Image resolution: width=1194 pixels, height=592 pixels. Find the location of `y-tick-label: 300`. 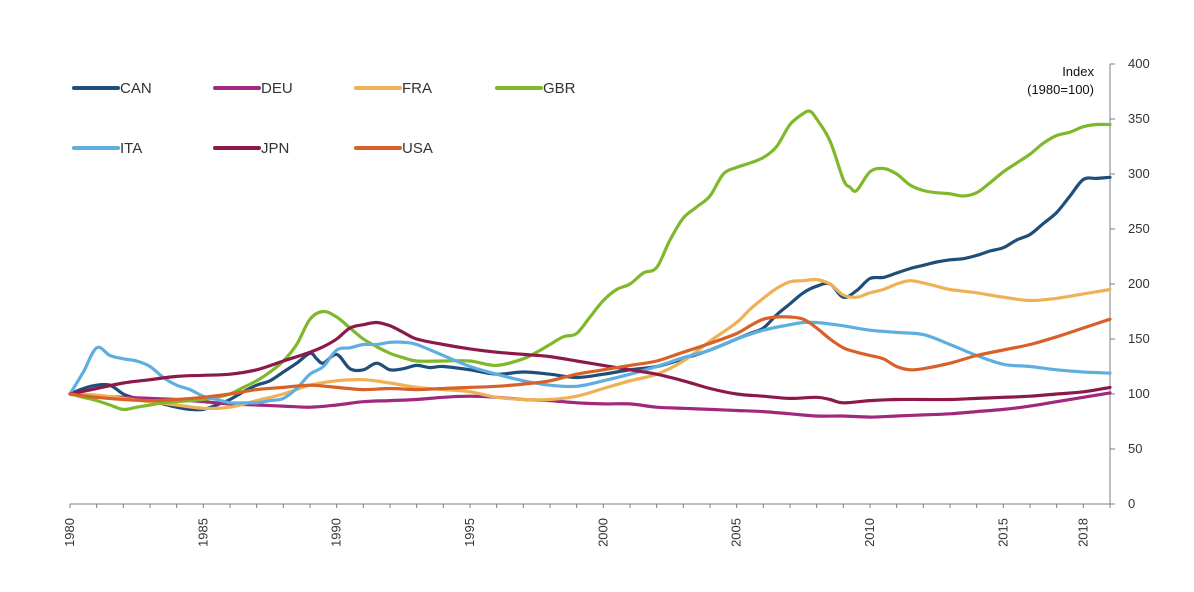

y-tick-label: 300 is located at coordinates (1139, 173).